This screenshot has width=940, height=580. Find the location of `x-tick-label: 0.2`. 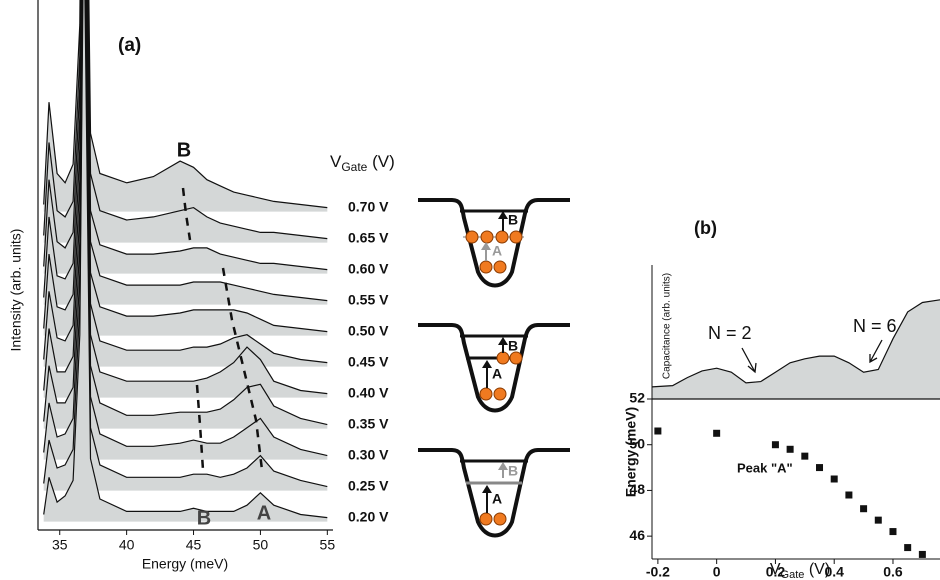

x-tick-label: 0.2 is located at coordinates (776, 572).